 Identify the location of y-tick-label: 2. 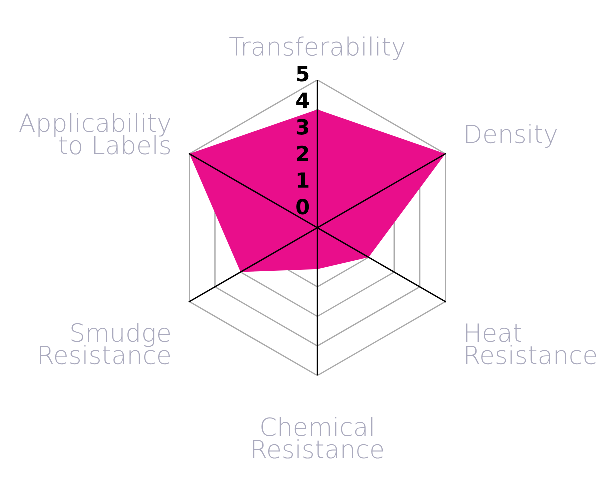
(302, 154).